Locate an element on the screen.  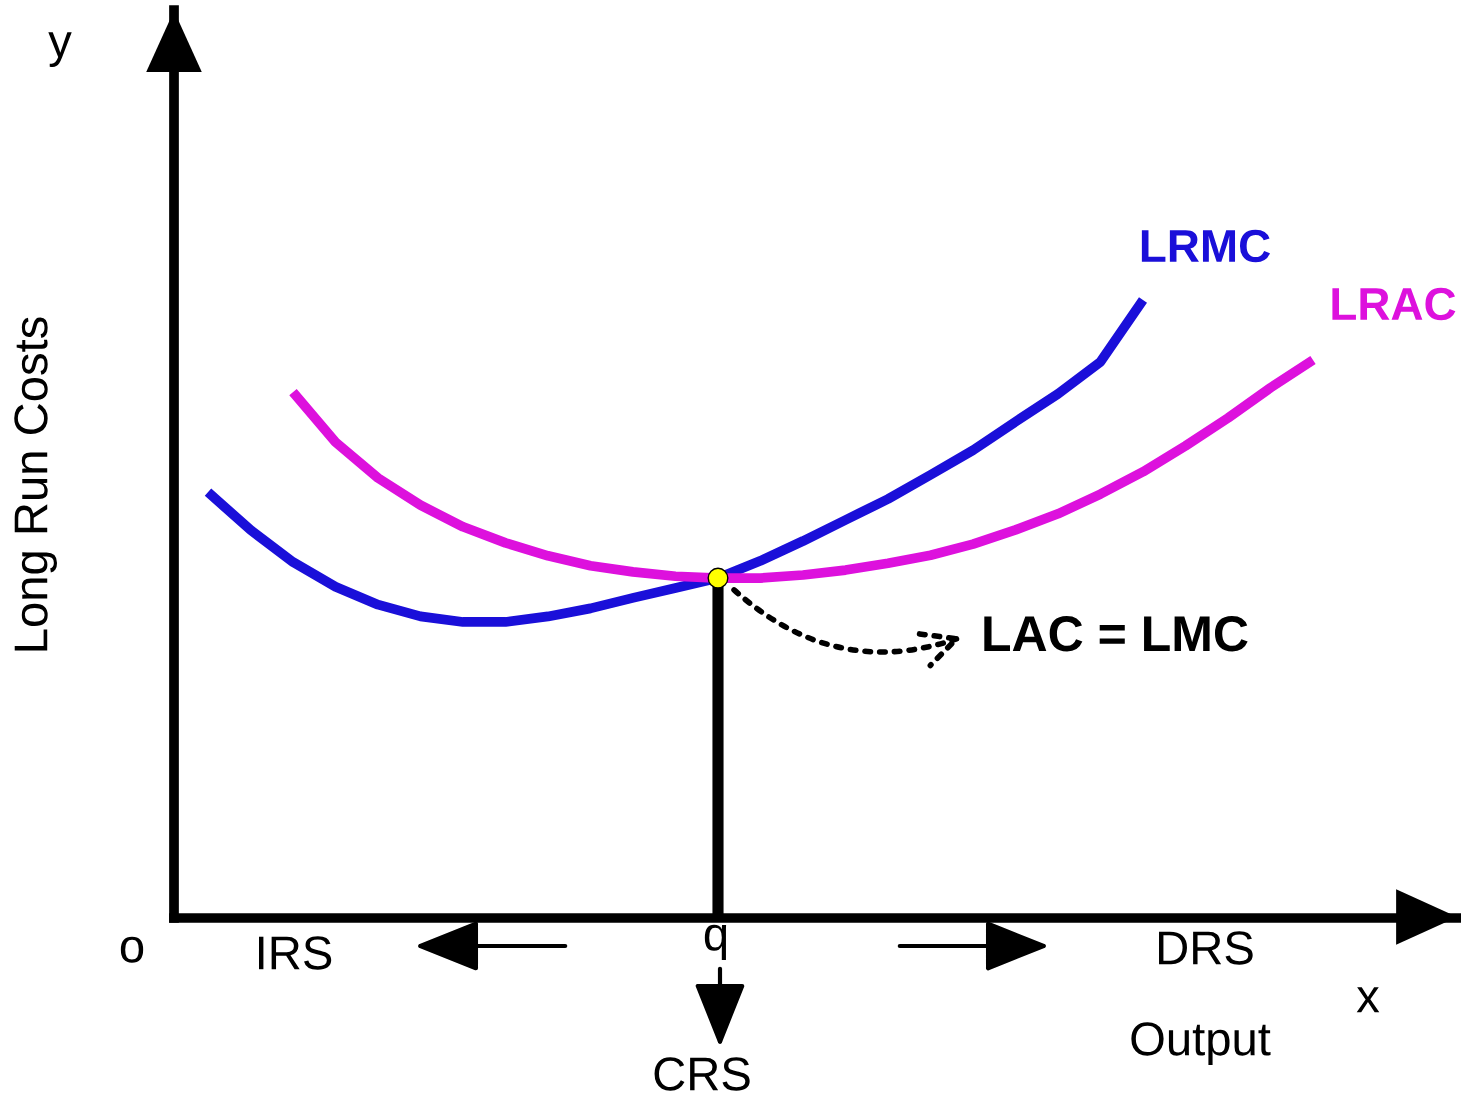
text: o is located at coordinates (132, 949).